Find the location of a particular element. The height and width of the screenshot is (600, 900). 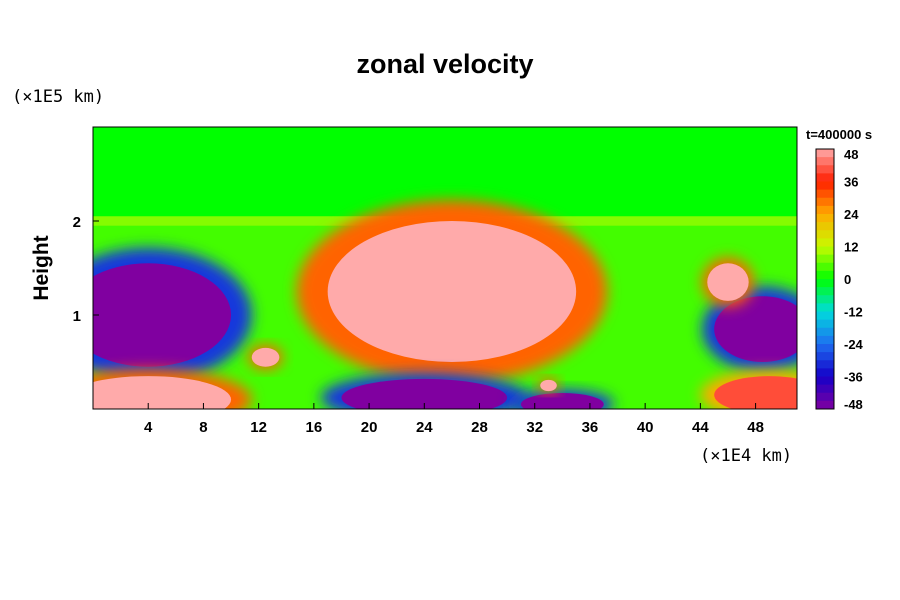

x-tick-label: 16 is located at coordinates (314, 427).